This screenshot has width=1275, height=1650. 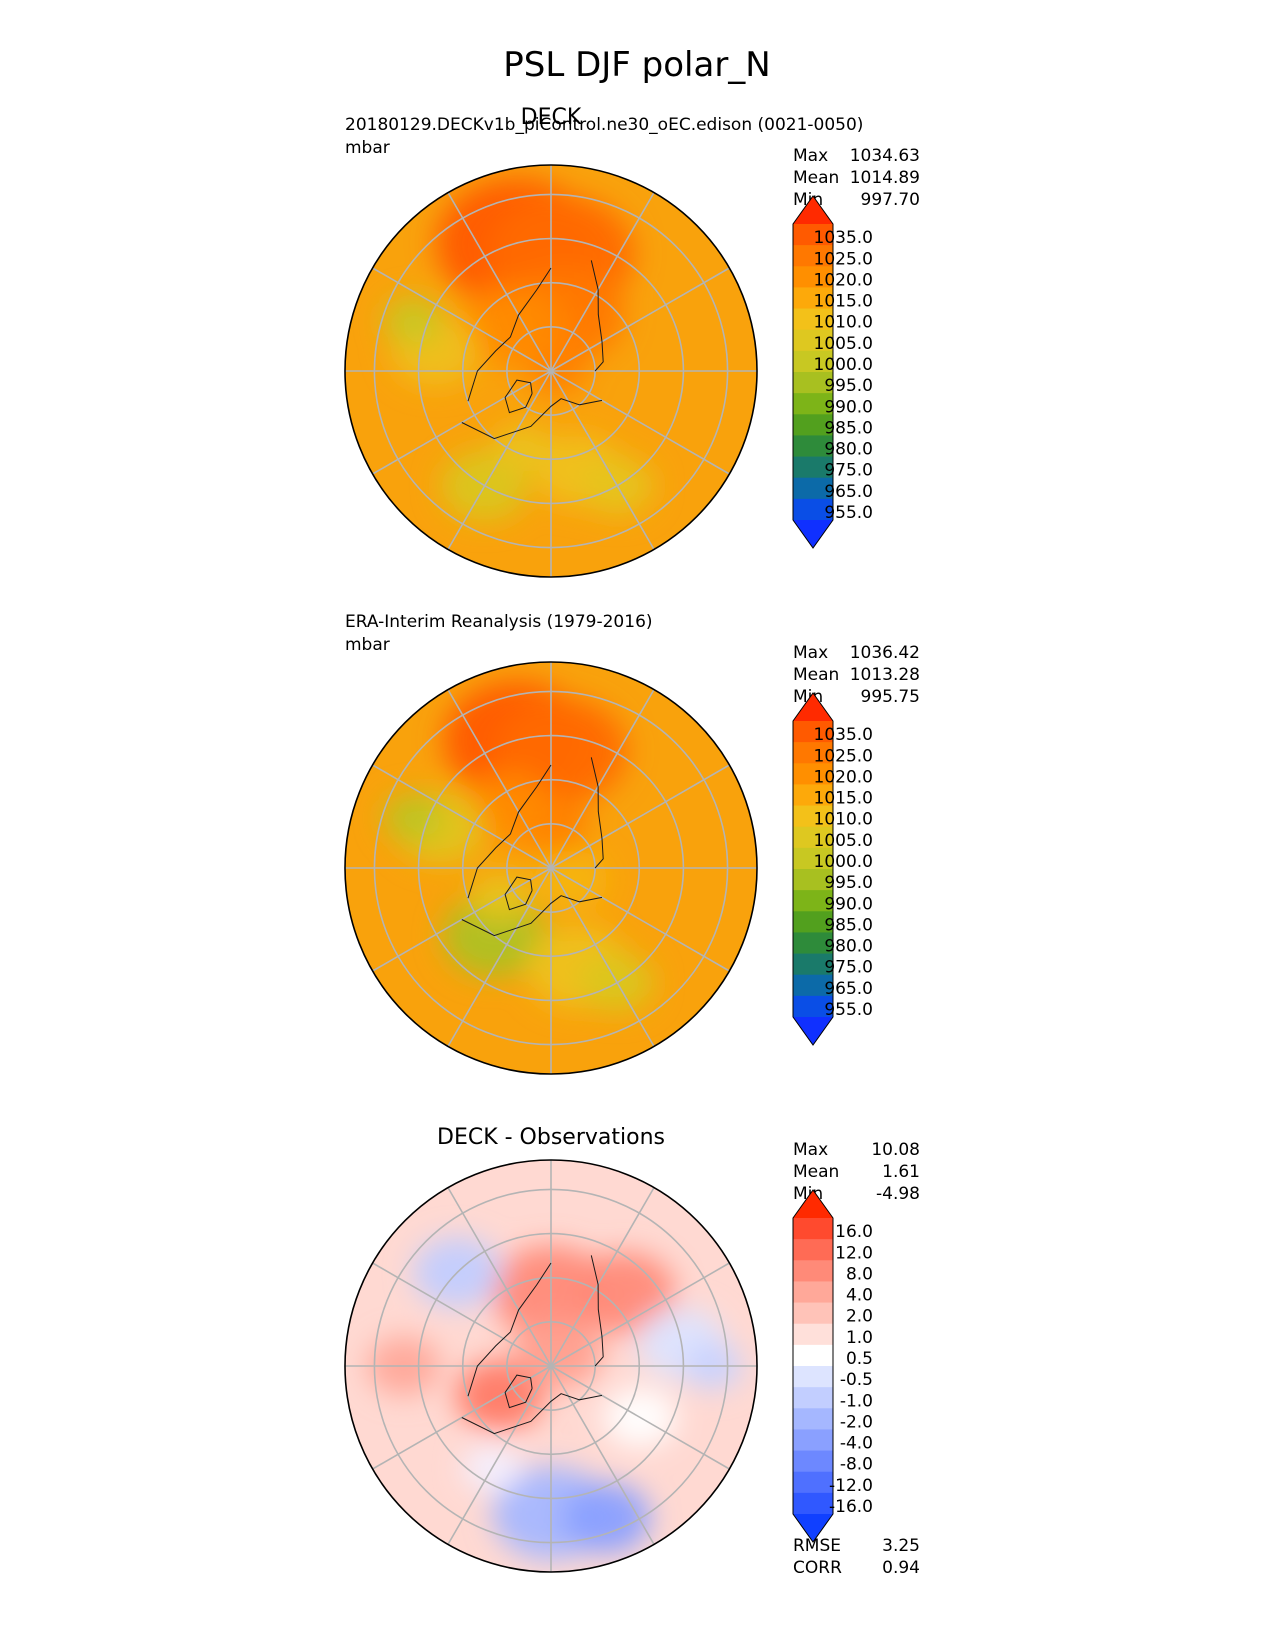 I want to click on figure-title: PSL DJF polar_N, so click(x=636, y=65).